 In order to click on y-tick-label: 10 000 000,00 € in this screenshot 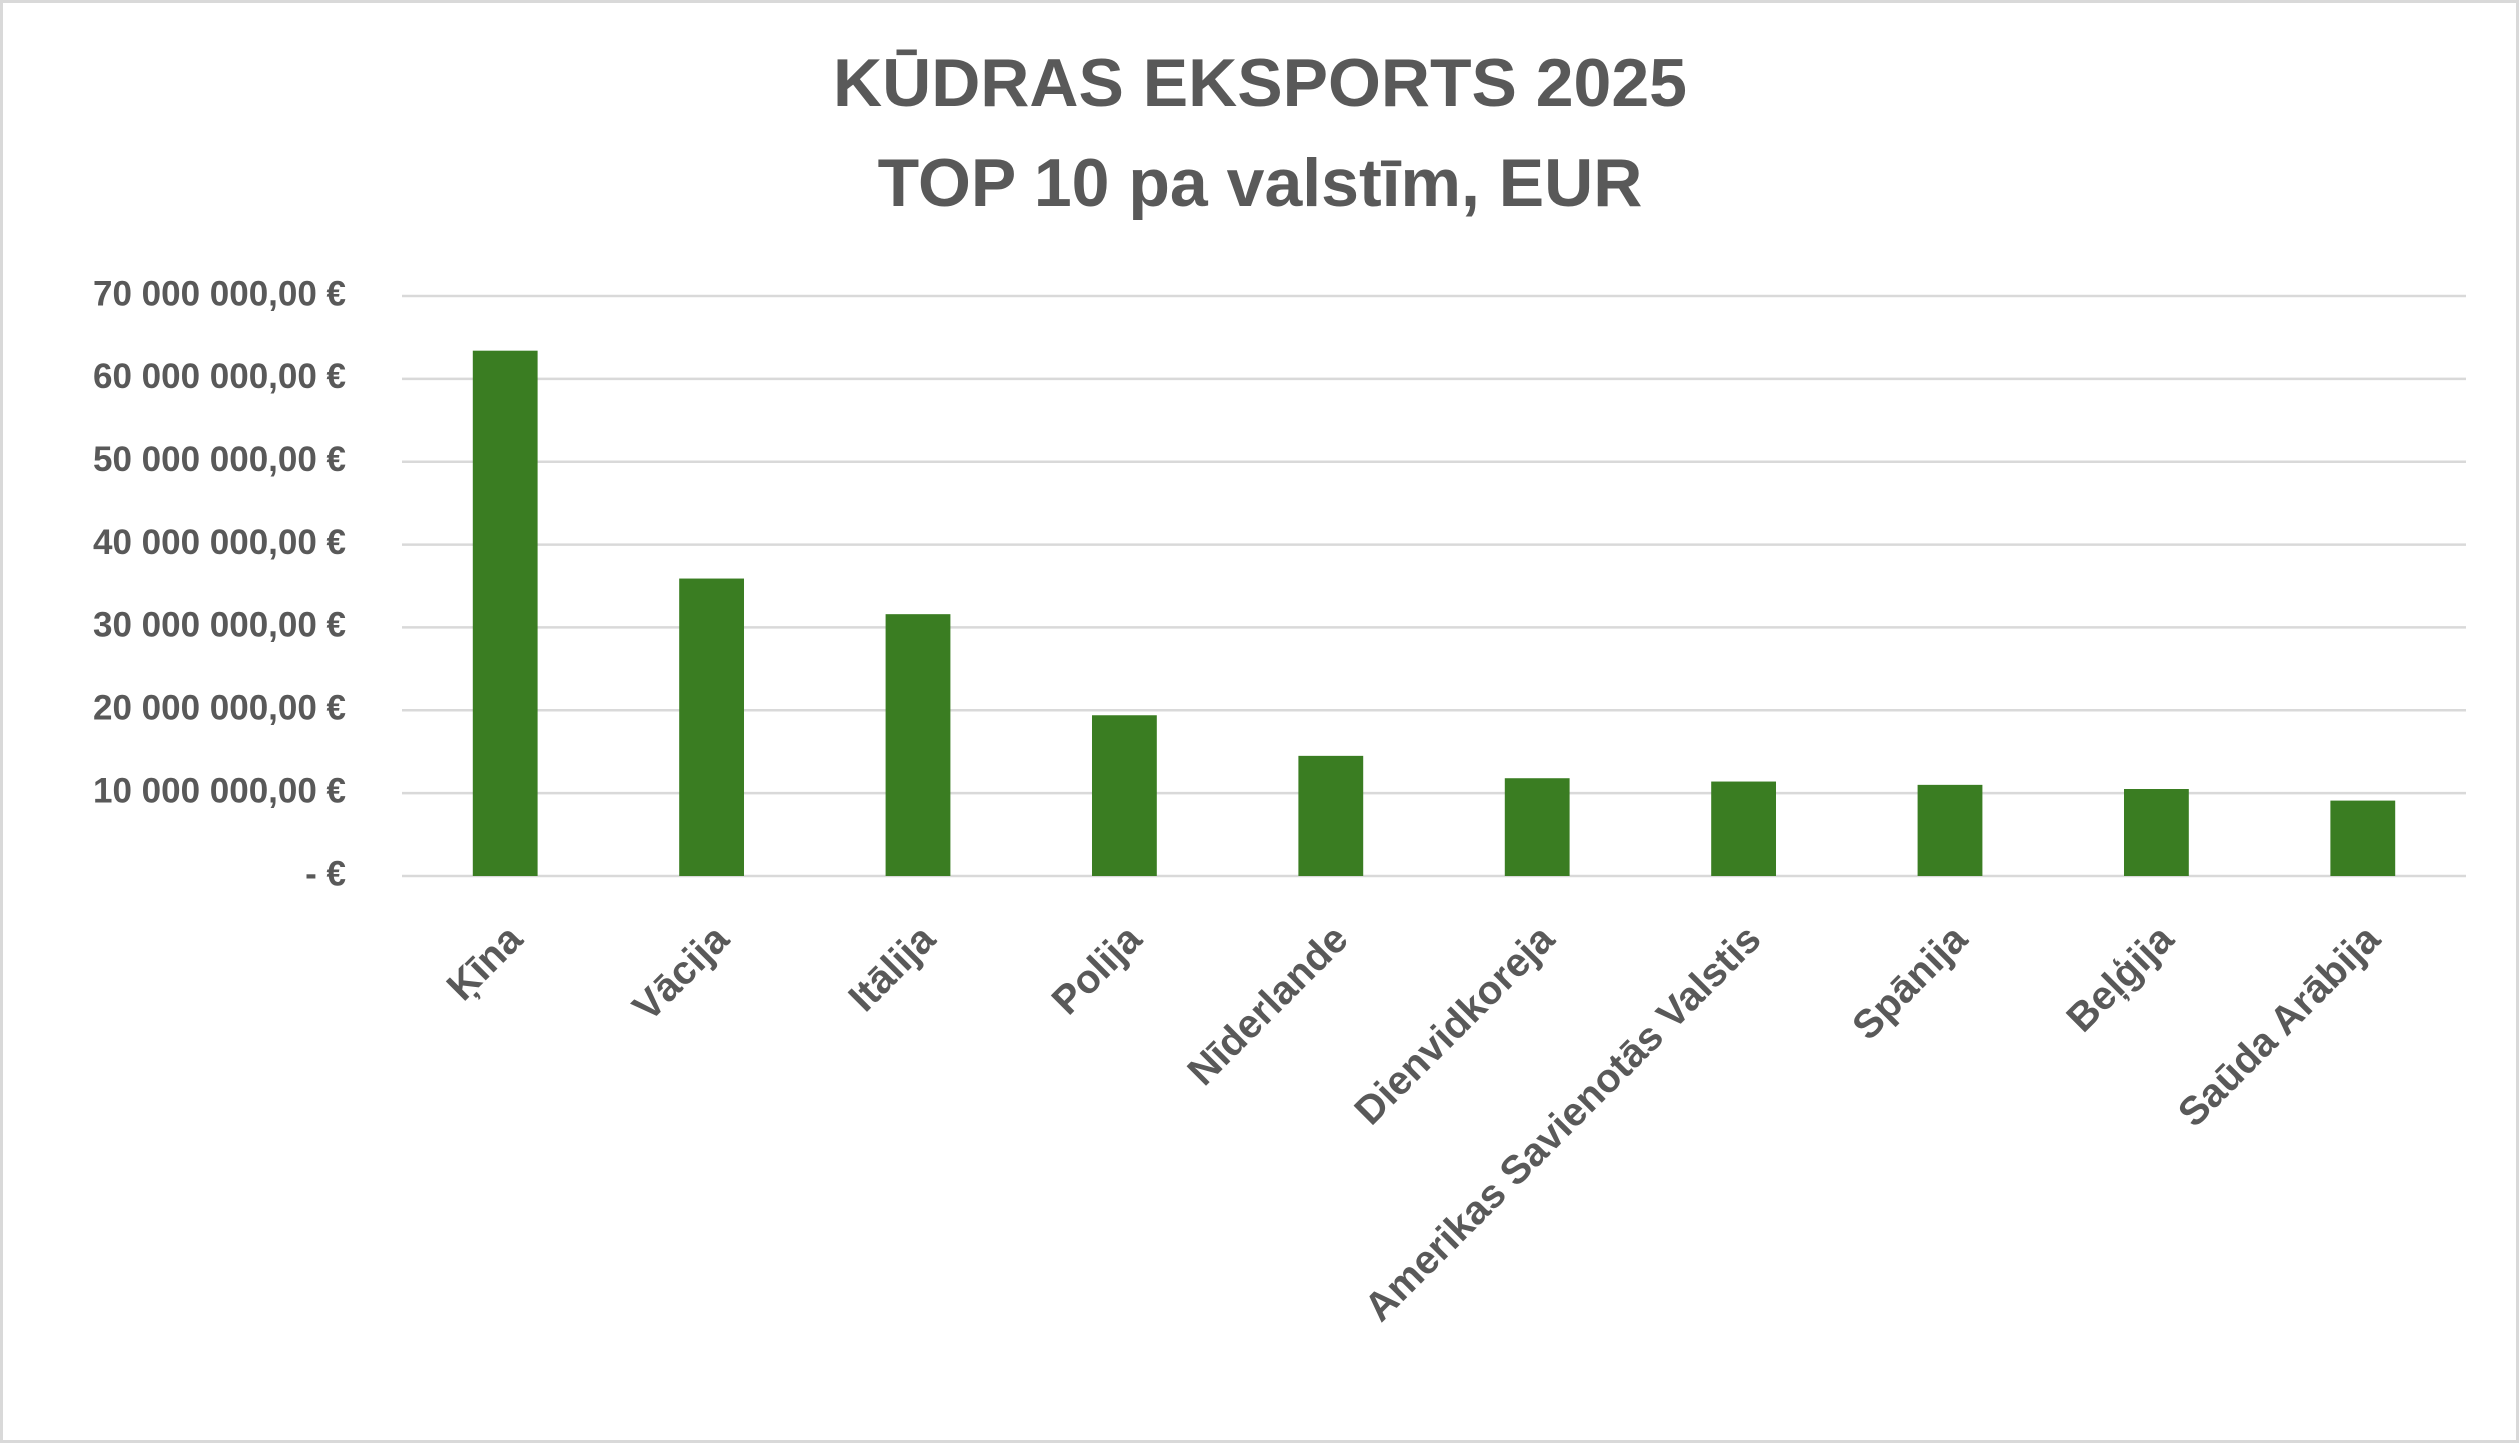, I will do `click(219, 790)`.